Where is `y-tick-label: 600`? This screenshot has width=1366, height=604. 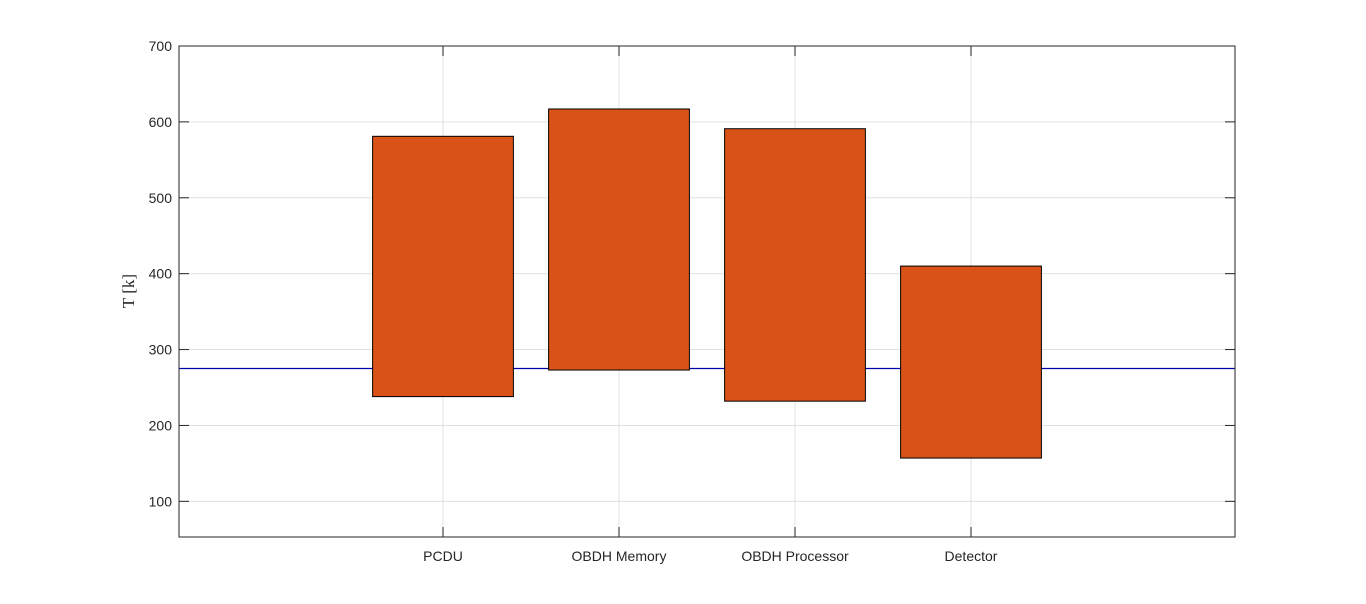
y-tick-label: 600 is located at coordinates (161, 122).